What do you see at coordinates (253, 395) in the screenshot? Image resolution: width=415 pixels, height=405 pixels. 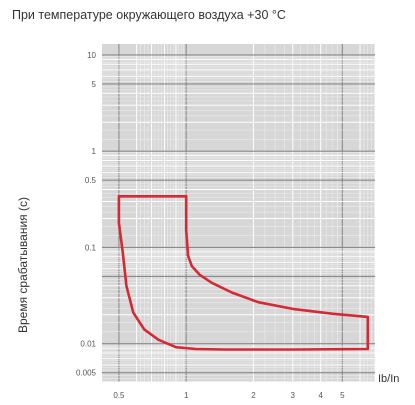 I see `x-tick-label: 2` at bounding box center [253, 395].